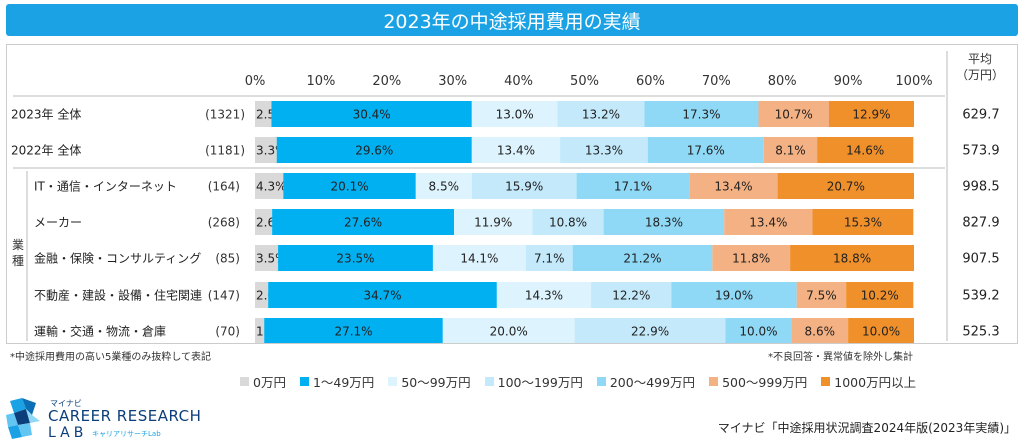 The image size is (1024, 447). I want to click on data-label: 12.9%, so click(871, 115).